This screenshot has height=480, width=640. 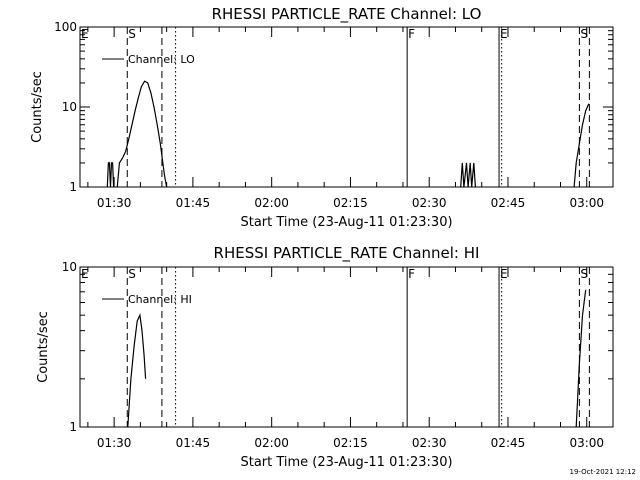 I want to click on legend-label: Channel: HI, so click(x=160, y=299).